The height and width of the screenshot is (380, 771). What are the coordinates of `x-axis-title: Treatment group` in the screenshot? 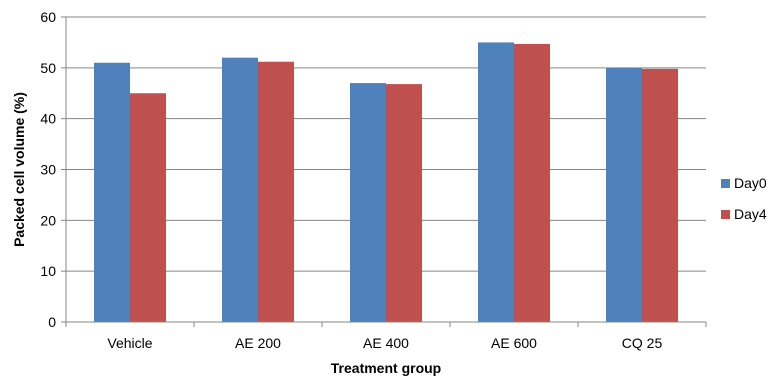 It's located at (386, 368).